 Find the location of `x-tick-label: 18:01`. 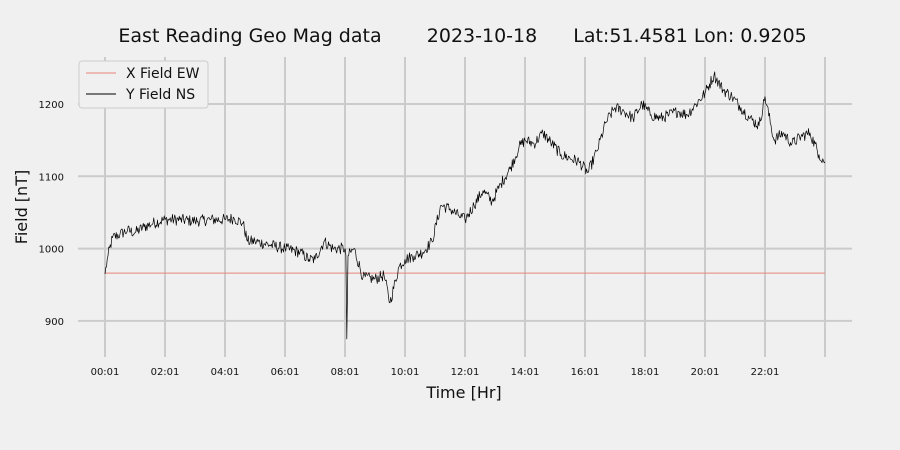

x-tick-label: 18:01 is located at coordinates (645, 372).